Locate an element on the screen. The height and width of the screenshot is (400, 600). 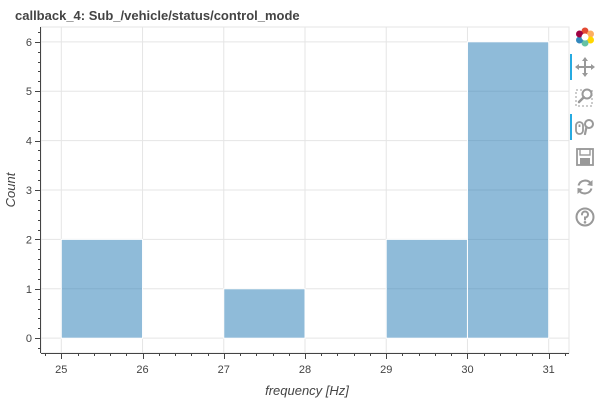
x-tick-label: 26 is located at coordinates (142, 370).